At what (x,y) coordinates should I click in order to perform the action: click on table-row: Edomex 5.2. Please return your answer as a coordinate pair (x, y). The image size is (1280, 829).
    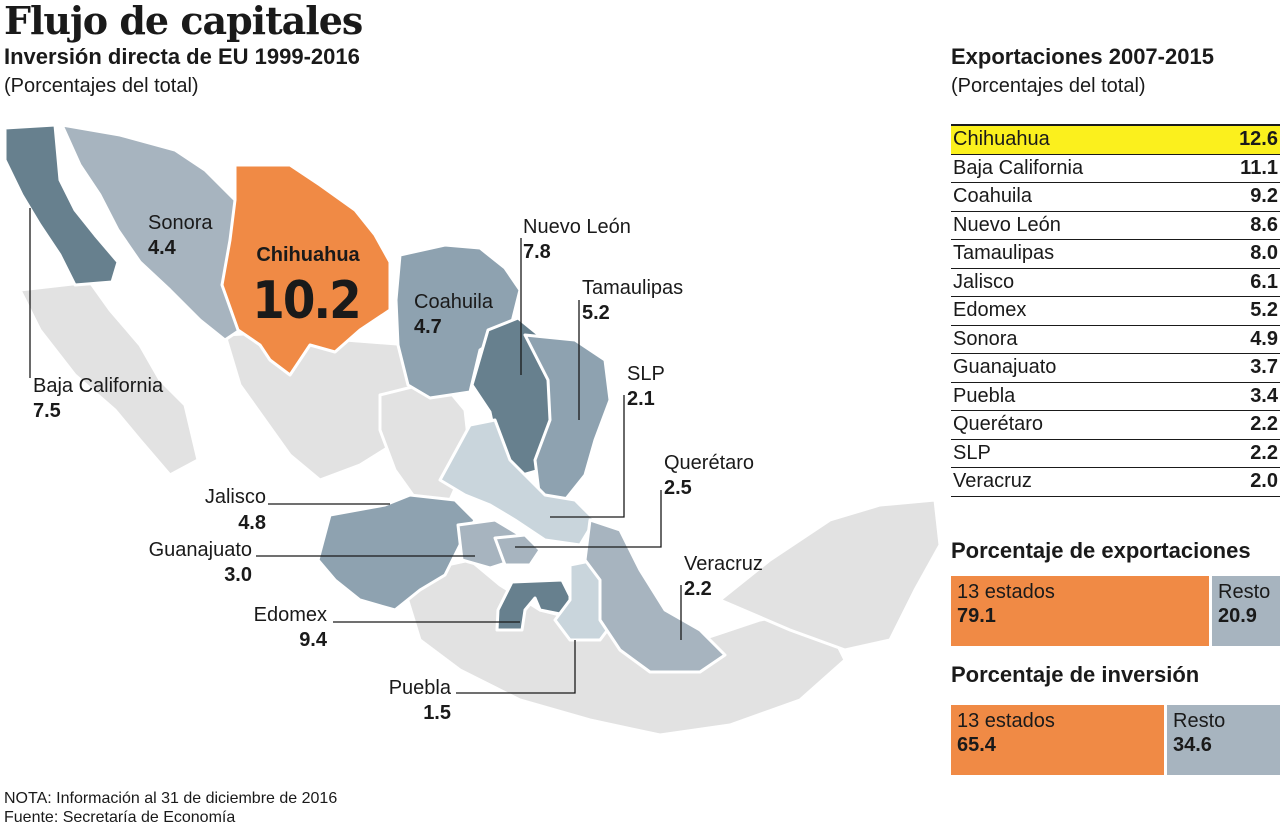
    Looking at the image, I should click on (1115, 311).